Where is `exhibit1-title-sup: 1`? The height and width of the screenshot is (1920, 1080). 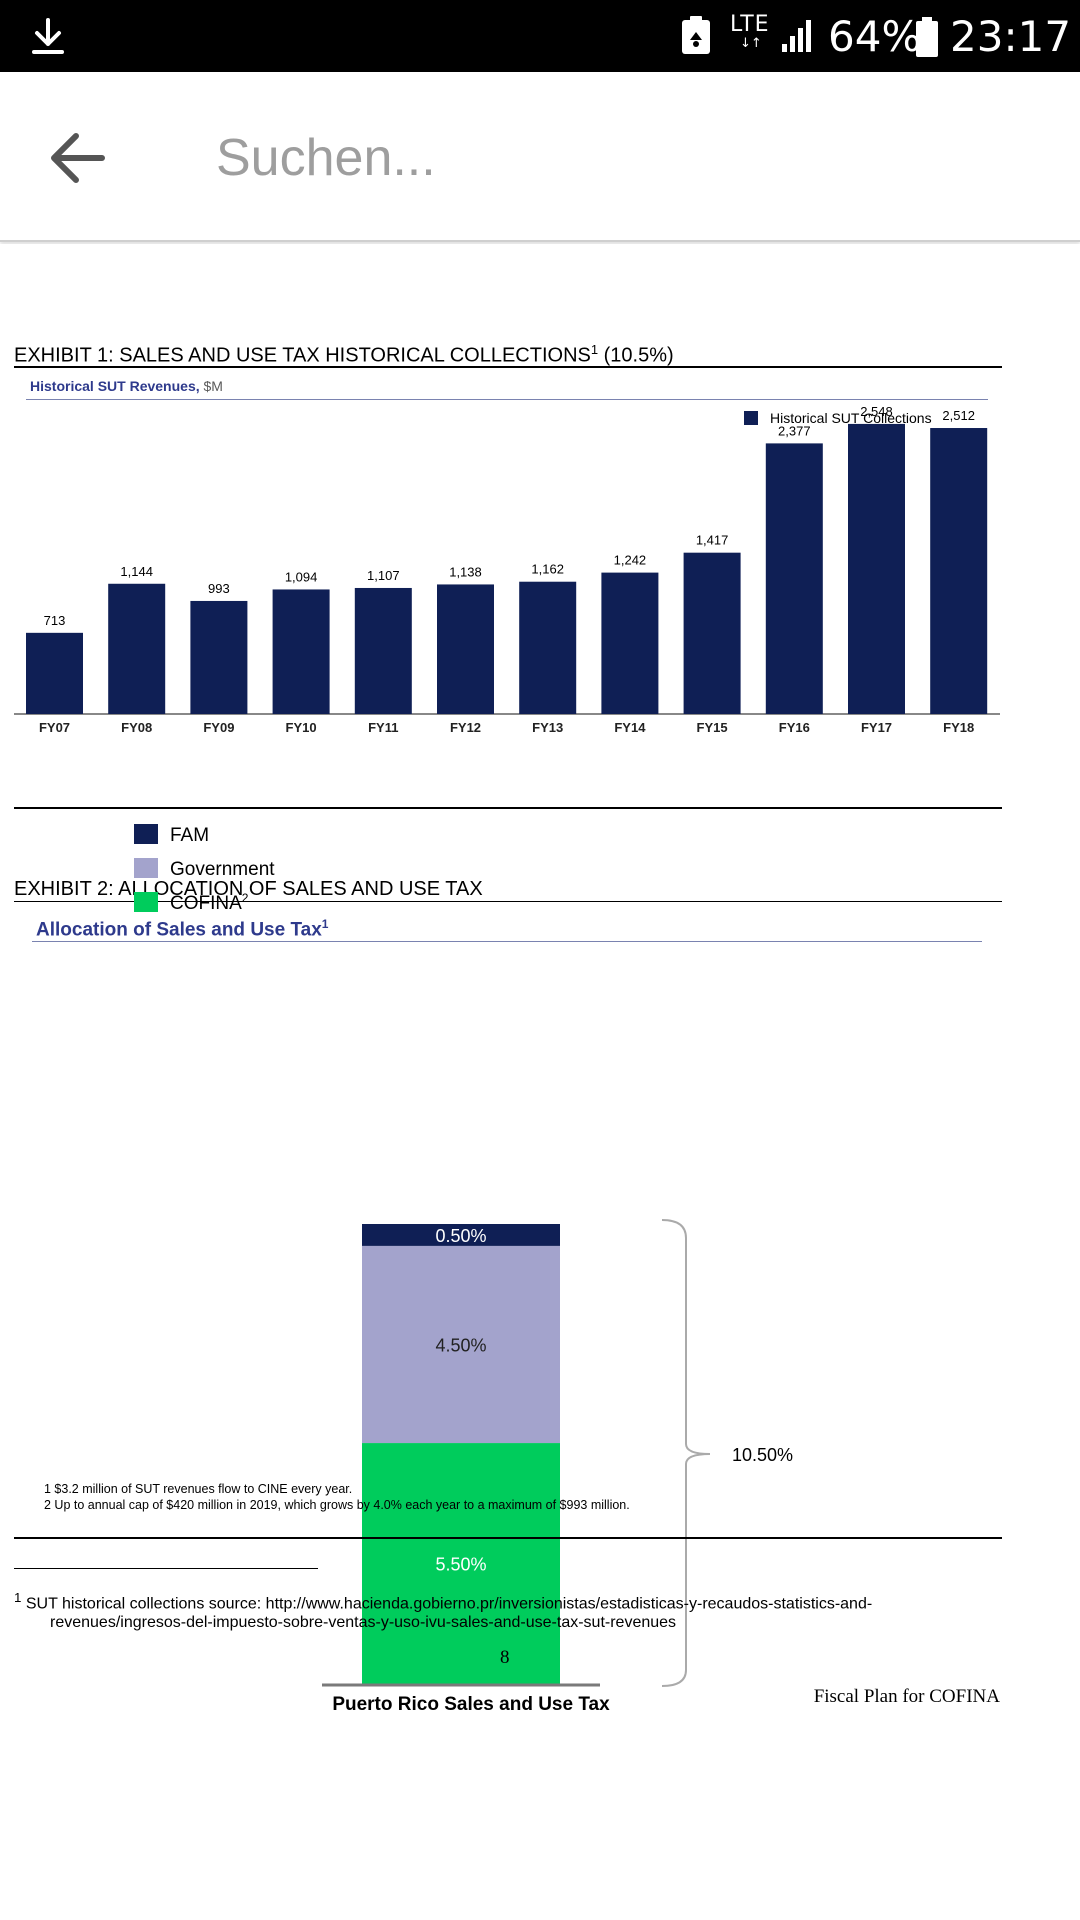 exhibit1-title-sup: 1 is located at coordinates (594, 349).